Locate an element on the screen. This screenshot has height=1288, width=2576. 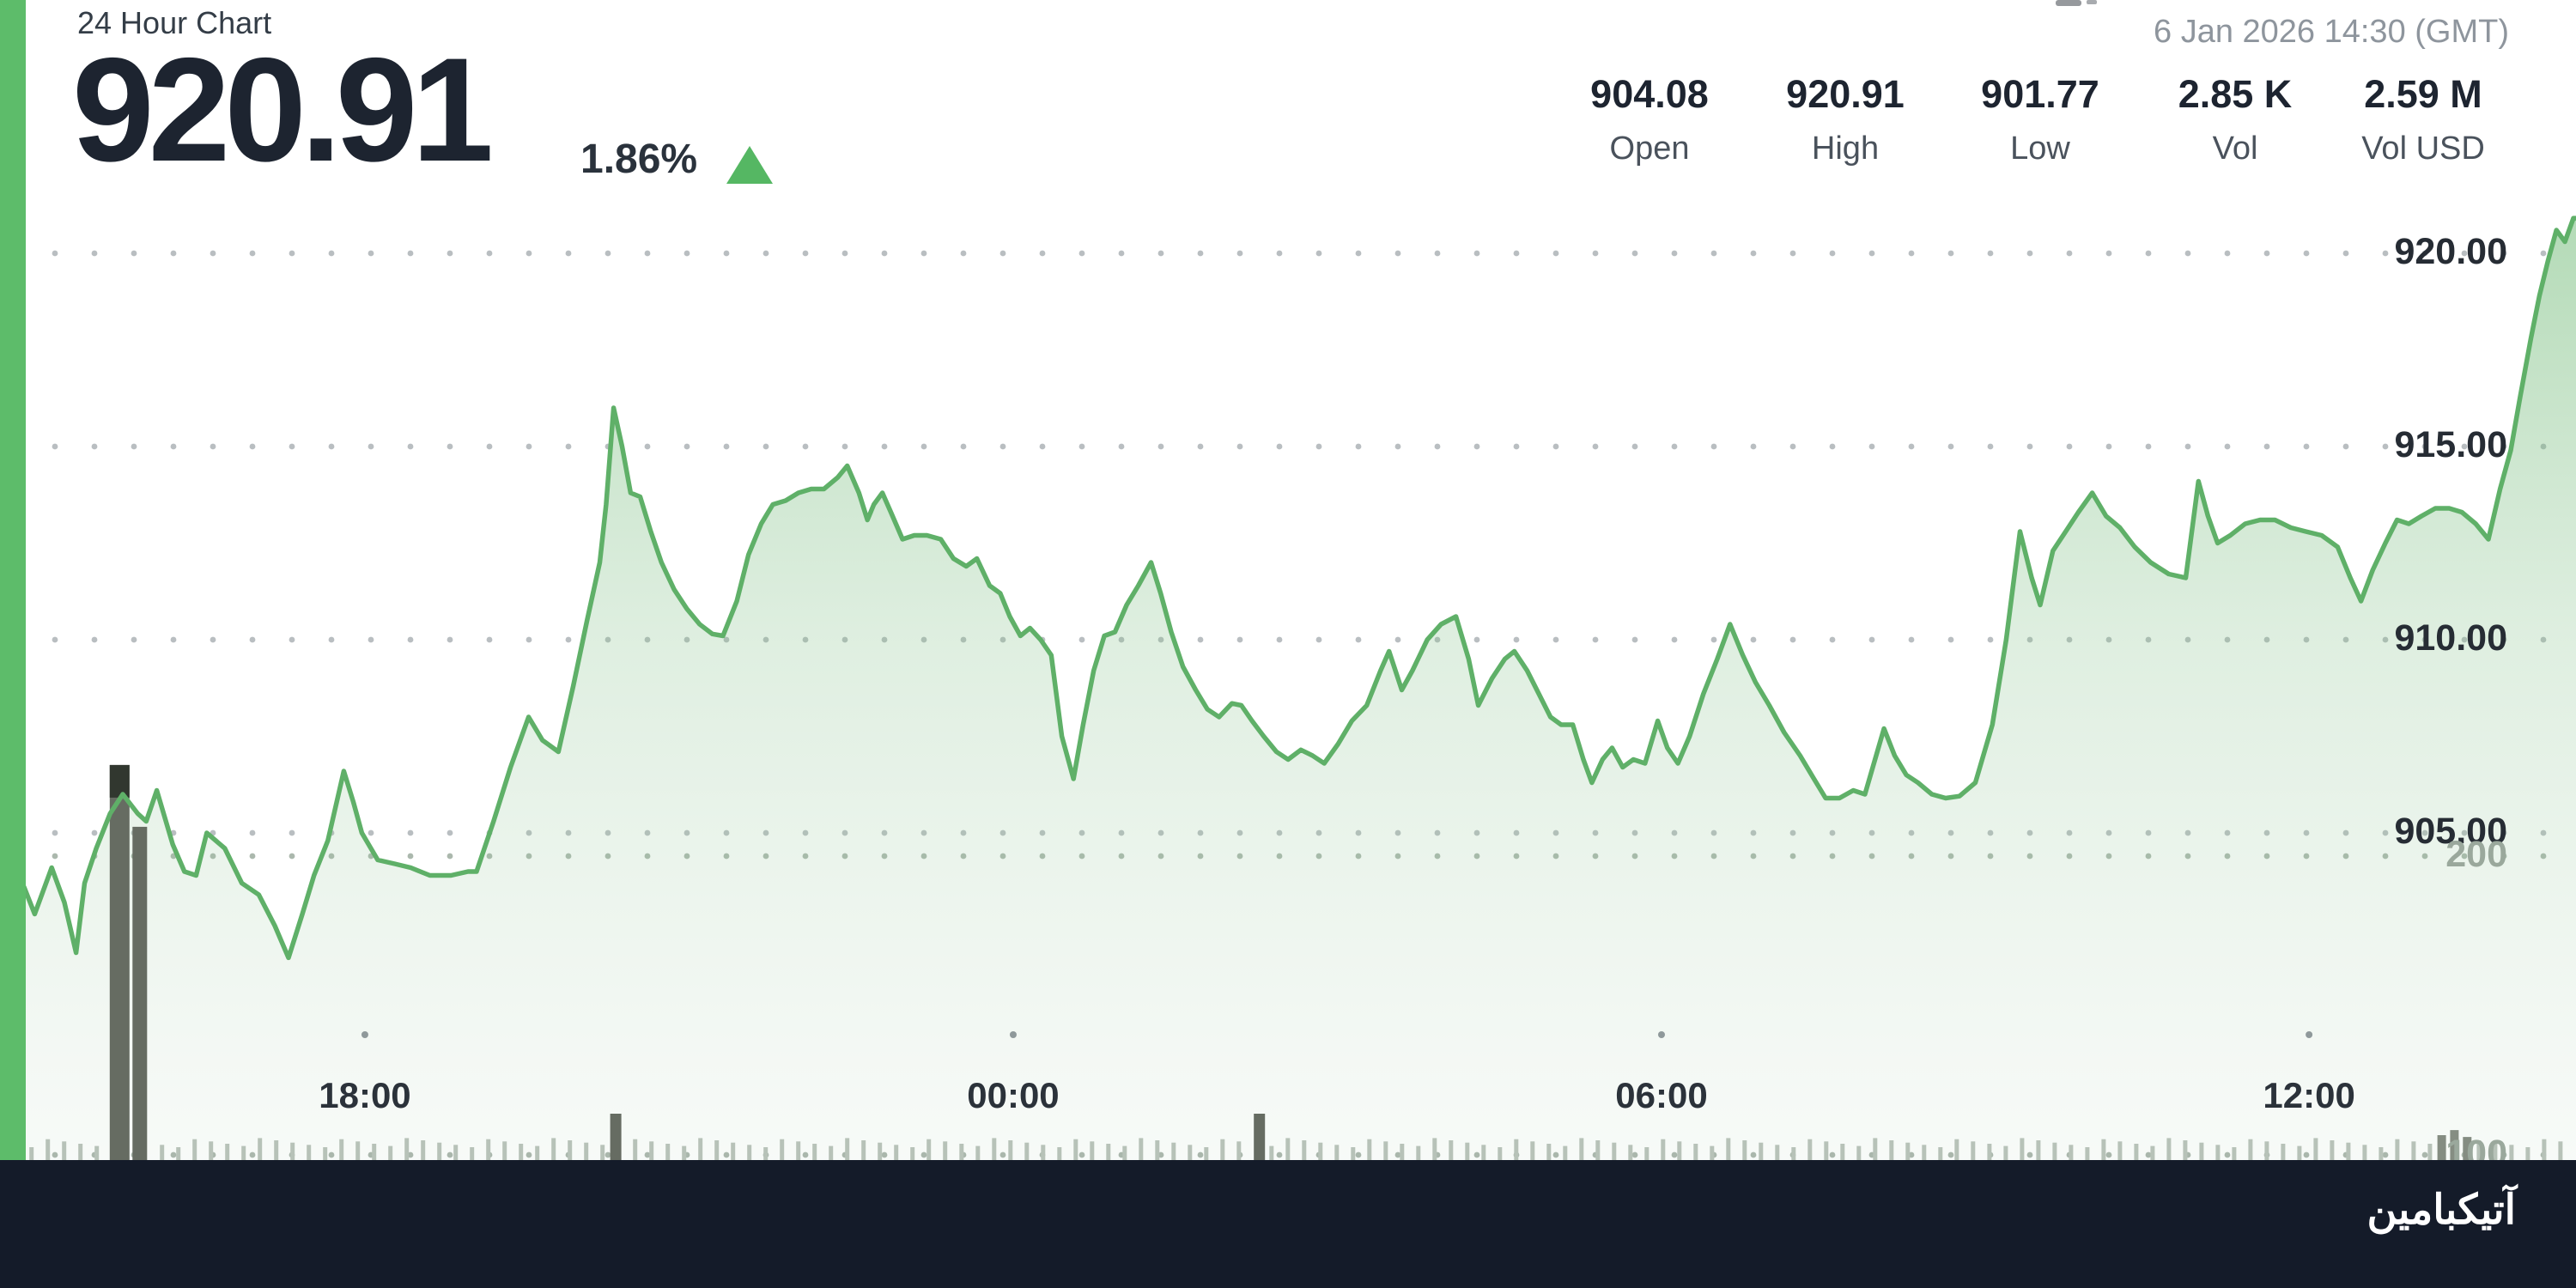
stat-vol-usd-label: Vol USD is located at coordinates (2423, 149).